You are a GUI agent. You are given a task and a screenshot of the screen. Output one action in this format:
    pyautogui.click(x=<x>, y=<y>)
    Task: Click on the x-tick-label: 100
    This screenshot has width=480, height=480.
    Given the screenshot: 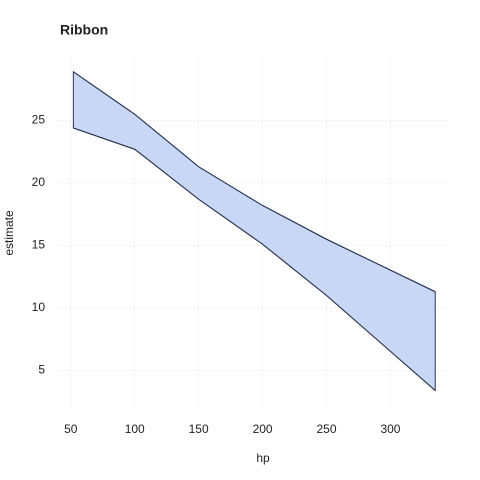 What is the action you would take?
    pyautogui.click(x=135, y=429)
    